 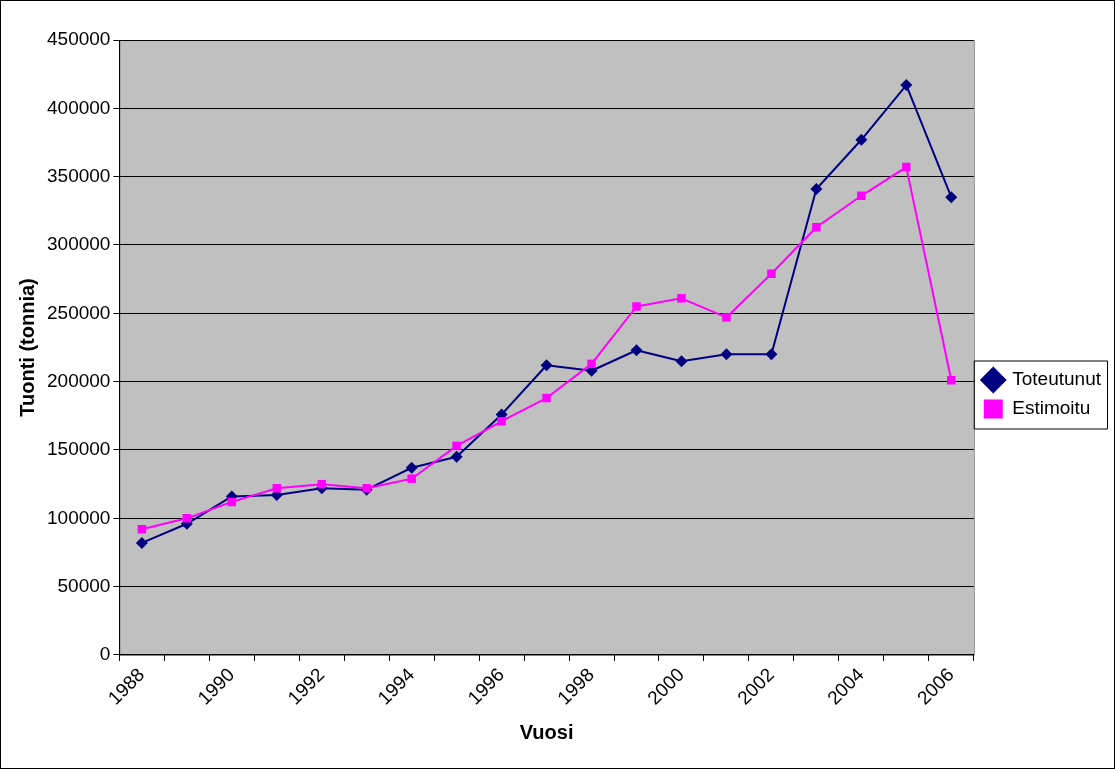 What do you see at coordinates (79, 175) in the screenshot?
I see `y-tick-label: 350000` at bounding box center [79, 175].